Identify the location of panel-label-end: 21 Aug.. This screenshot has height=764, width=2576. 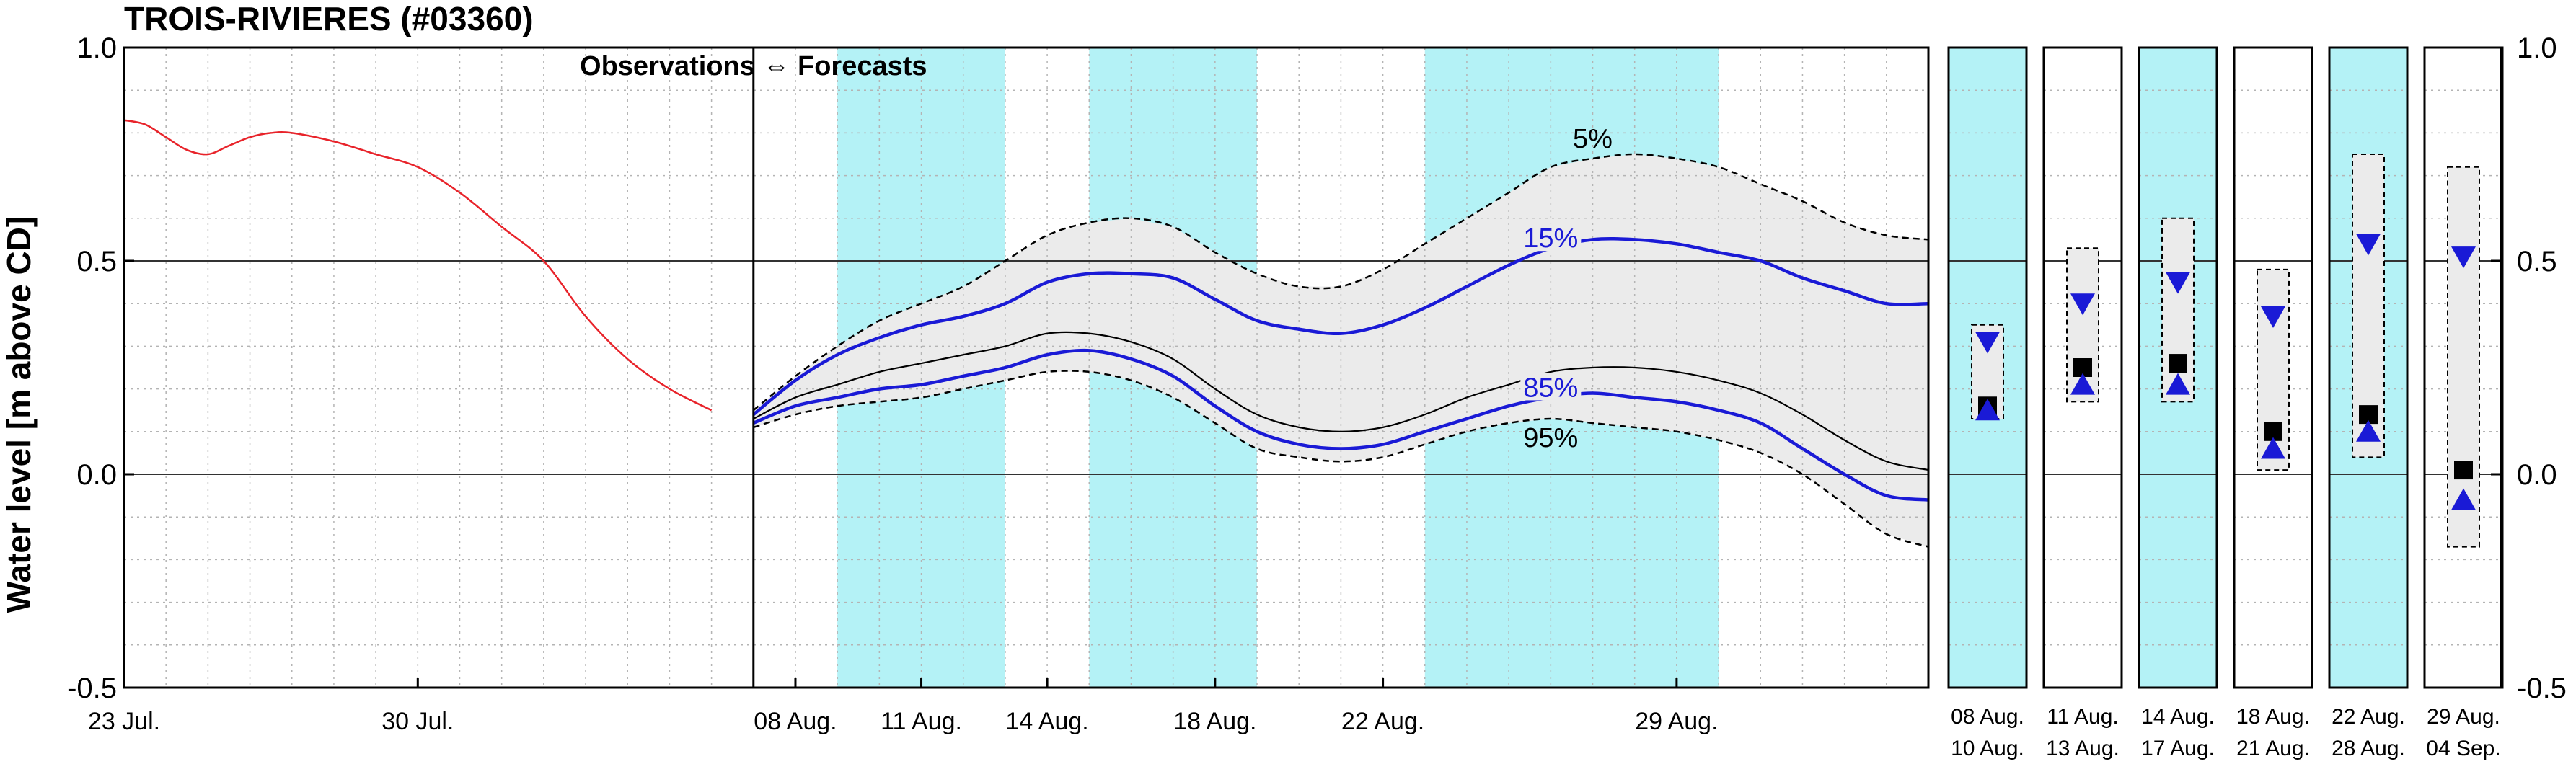
(2273, 748).